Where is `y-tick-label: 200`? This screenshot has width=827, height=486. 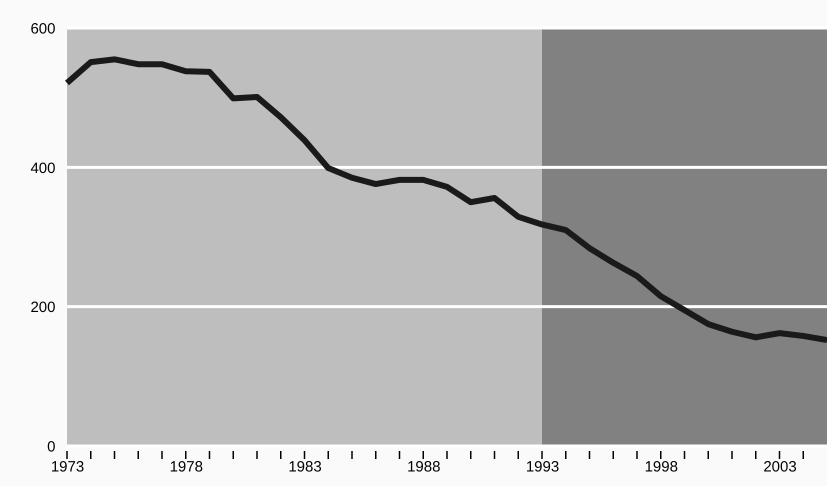 y-tick-label: 200 is located at coordinates (43, 307).